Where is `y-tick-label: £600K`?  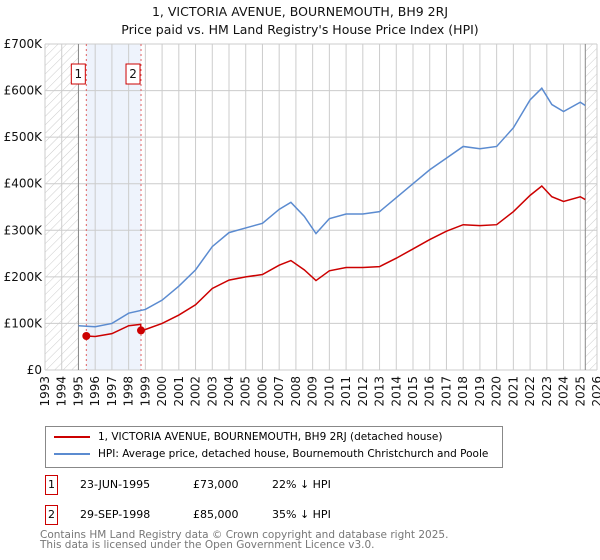
y-tick-label: £600K is located at coordinates (24, 91).